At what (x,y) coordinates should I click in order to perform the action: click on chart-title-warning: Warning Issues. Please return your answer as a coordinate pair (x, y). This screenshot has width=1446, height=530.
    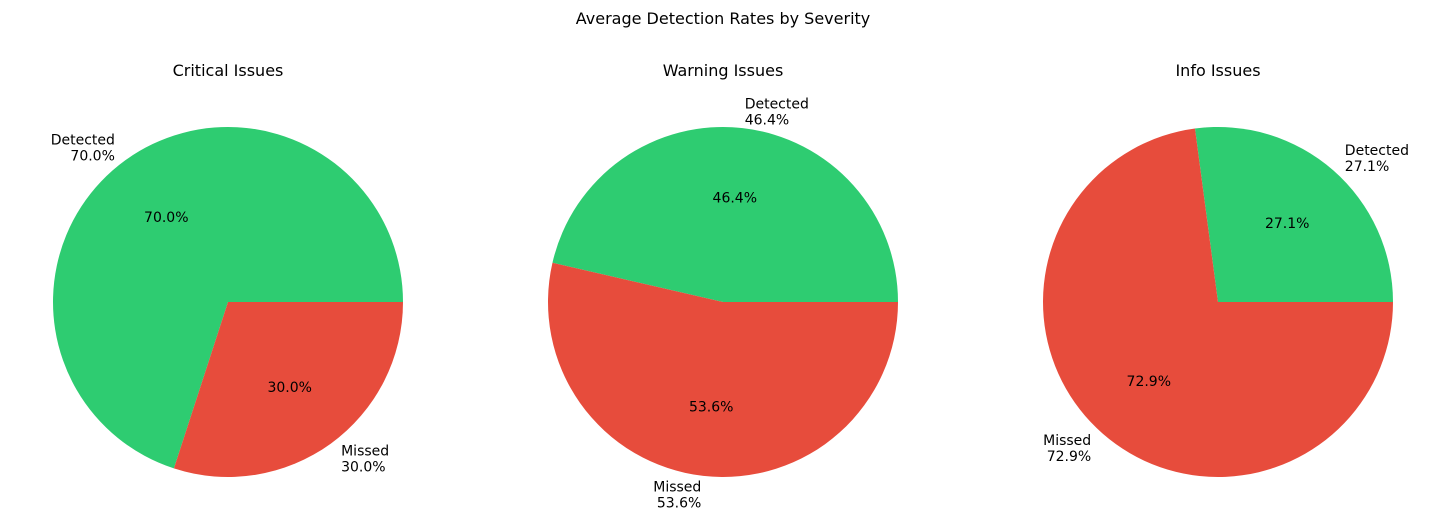
    Looking at the image, I should click on (723, 70).